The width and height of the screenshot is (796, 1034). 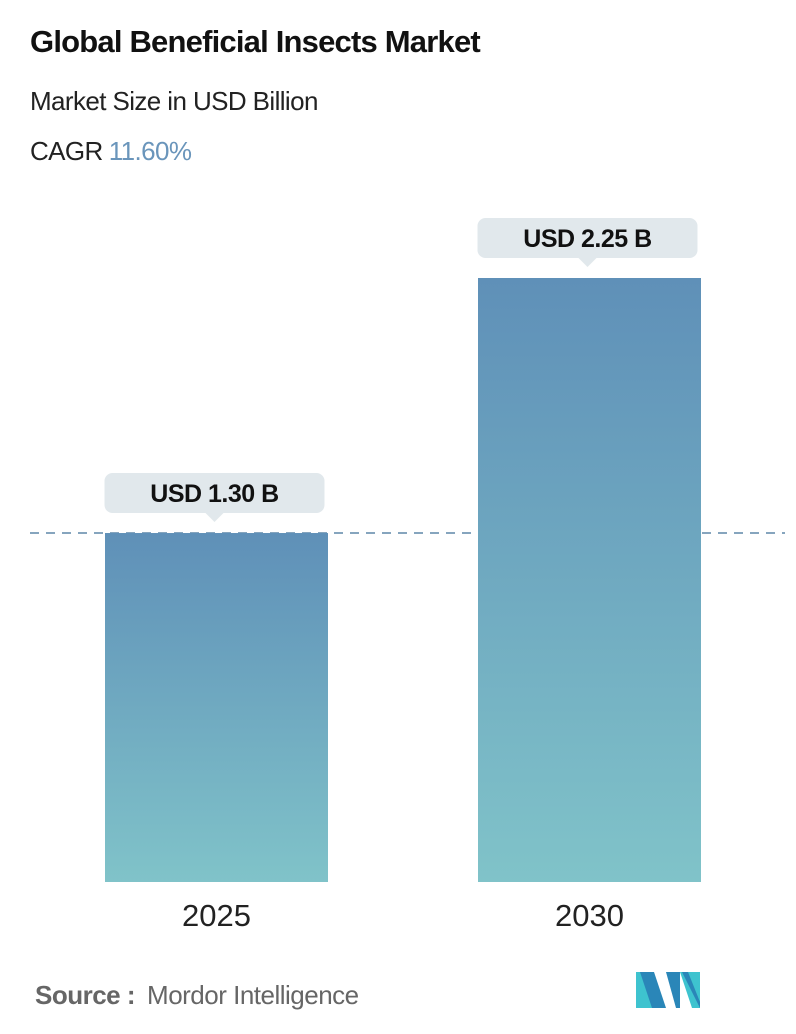 I want to click on data-label: USD 2.25 B, so click(x=587, y=239).